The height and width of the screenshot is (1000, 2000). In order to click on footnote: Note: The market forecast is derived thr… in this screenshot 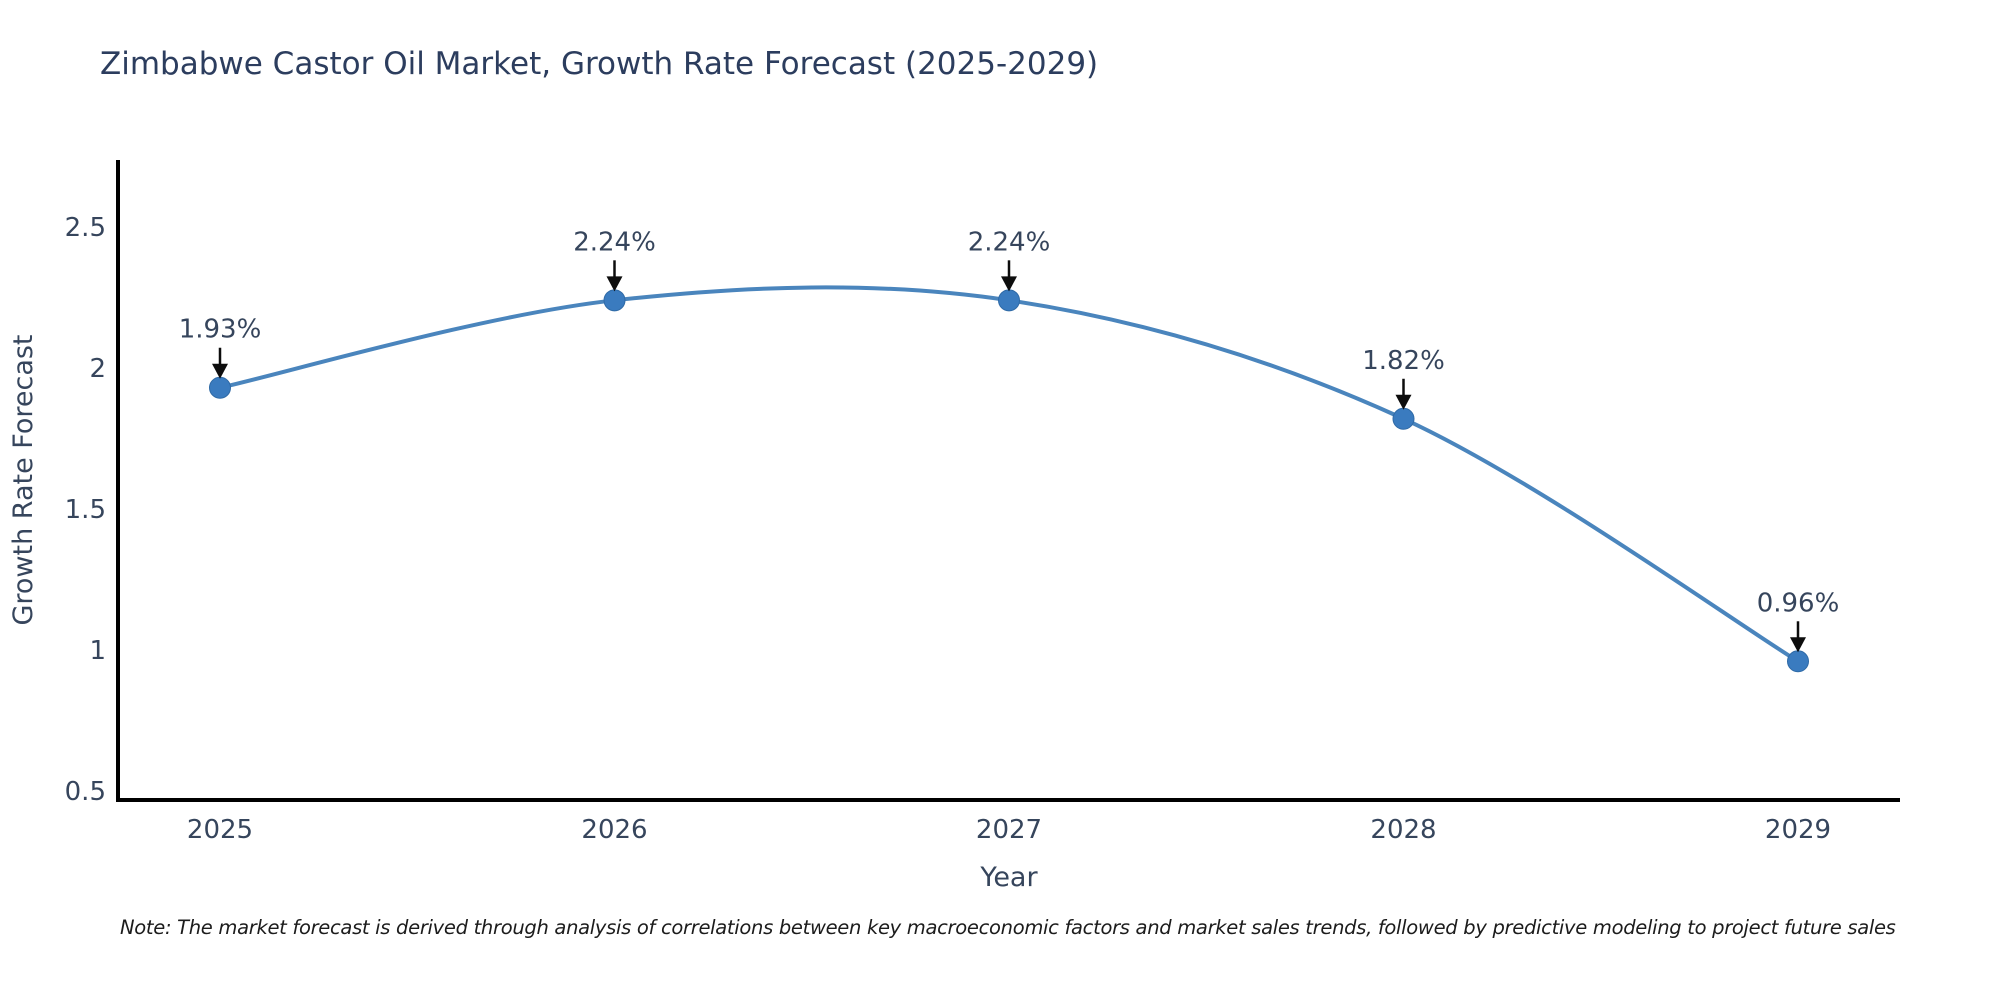, I will do `click(1008, 927)`.